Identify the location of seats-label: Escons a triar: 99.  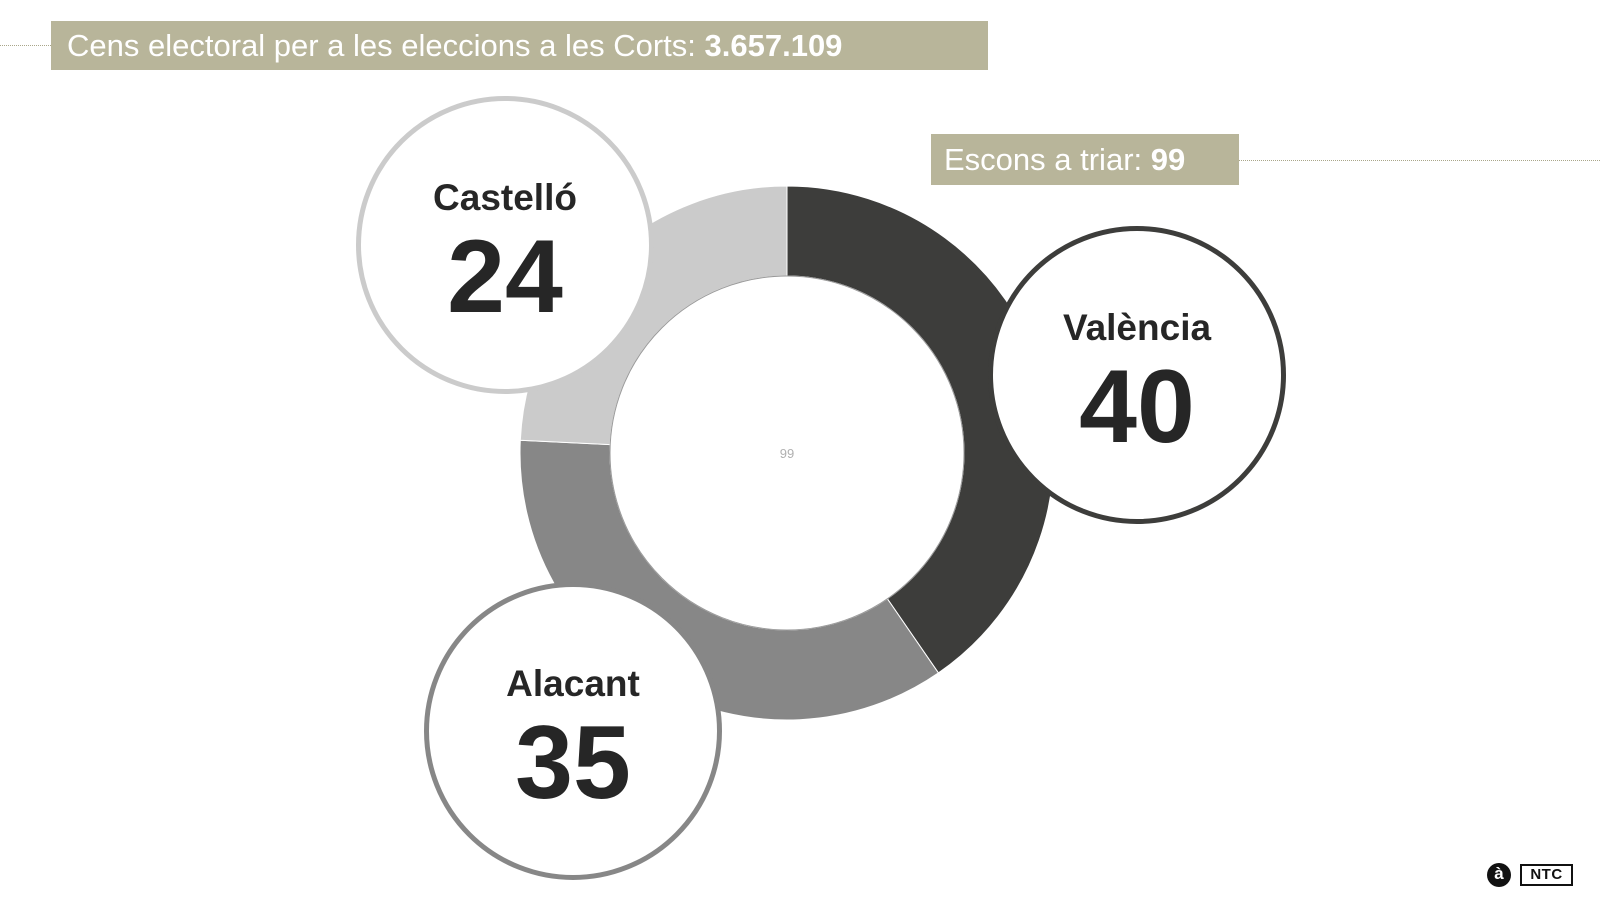
(1085, 159).